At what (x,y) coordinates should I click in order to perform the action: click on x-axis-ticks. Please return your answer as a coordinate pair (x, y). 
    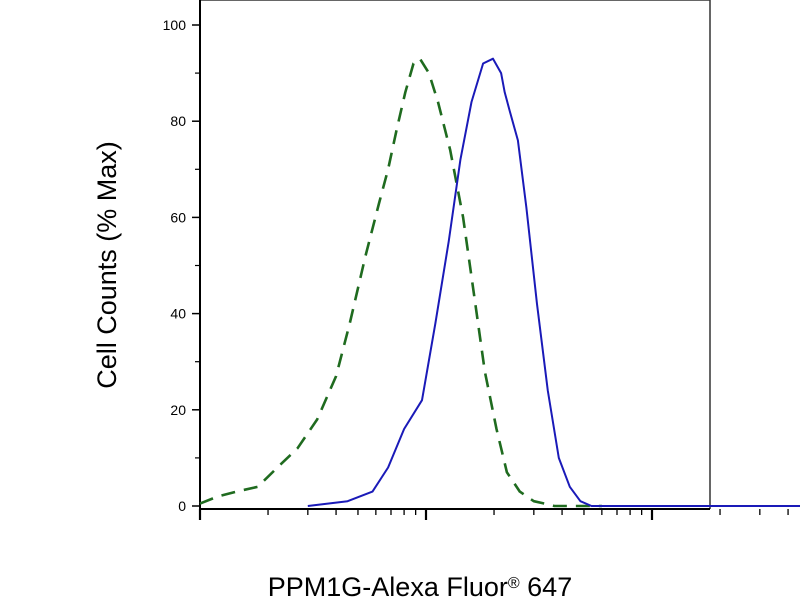
    Looking at the image, I should click on (493, 514).